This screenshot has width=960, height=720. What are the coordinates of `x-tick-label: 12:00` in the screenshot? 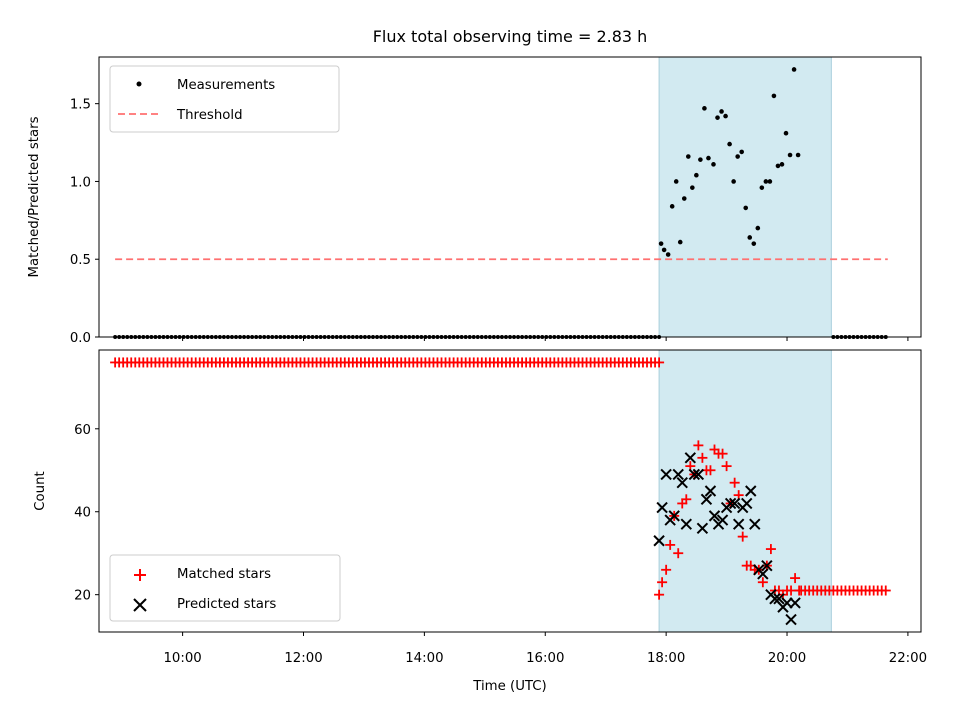 It's located at (303, 658).